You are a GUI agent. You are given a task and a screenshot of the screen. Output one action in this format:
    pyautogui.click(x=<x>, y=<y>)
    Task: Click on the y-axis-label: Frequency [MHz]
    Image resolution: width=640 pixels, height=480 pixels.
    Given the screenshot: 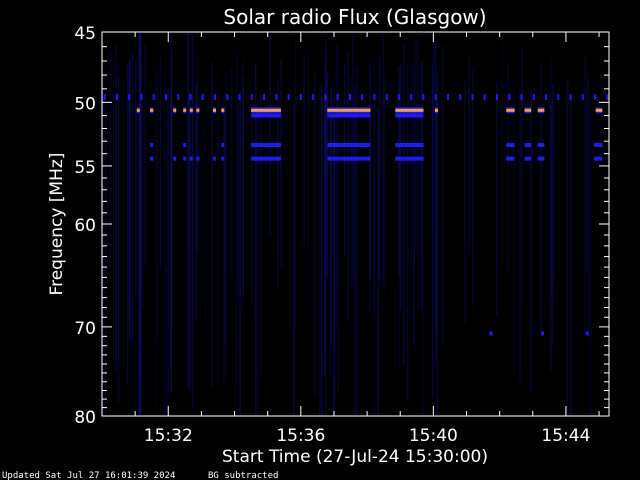 What is the action you would take?
    pyautogui.click(x=57, y=224)
    